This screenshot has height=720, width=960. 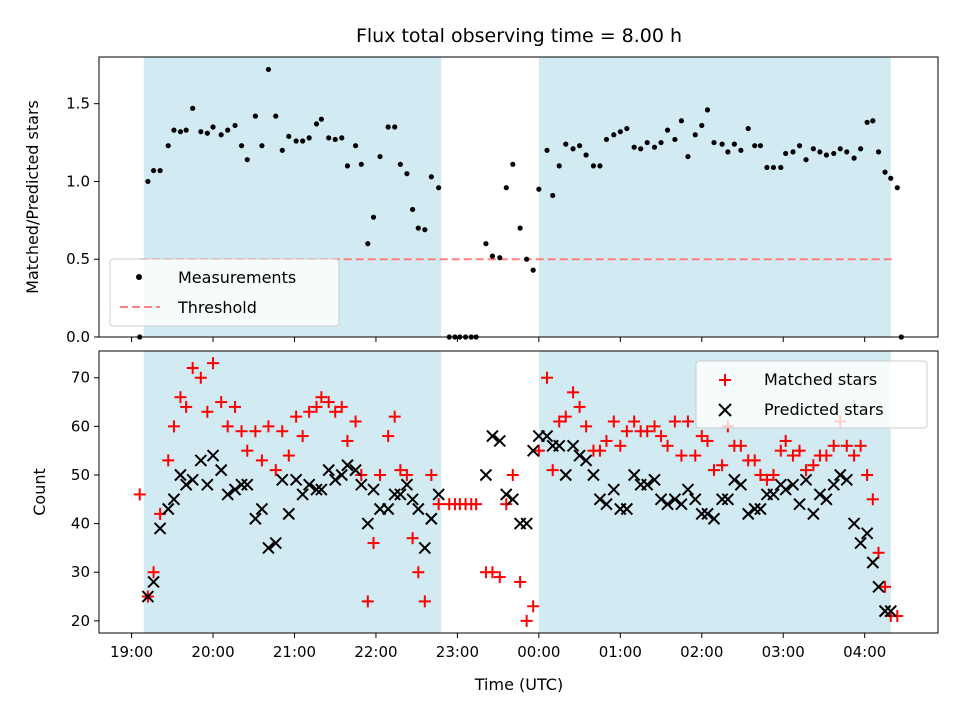 I want to click on bottom-y-axis: 20 30 40 50 60 70, so click(x=85, y=499).